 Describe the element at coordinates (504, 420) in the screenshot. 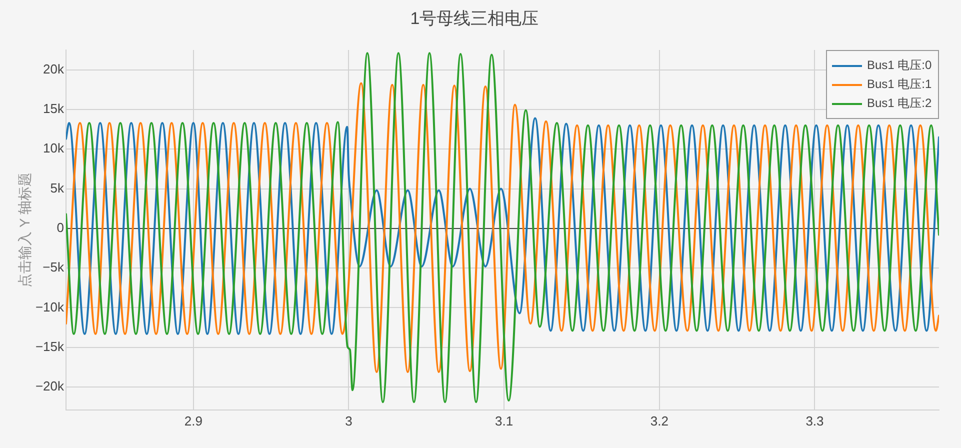

I see `x-tick-label: 3.1` at that location.